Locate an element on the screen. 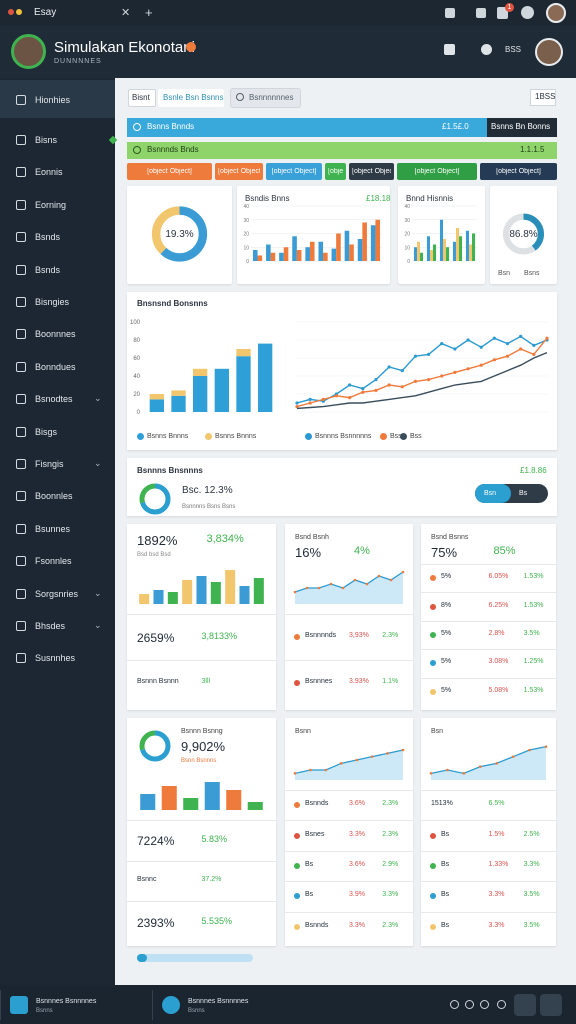 The width and height of the screenshot is (576, 1024). sidebar-item: Fisngis is located at coordinates (49, 464).